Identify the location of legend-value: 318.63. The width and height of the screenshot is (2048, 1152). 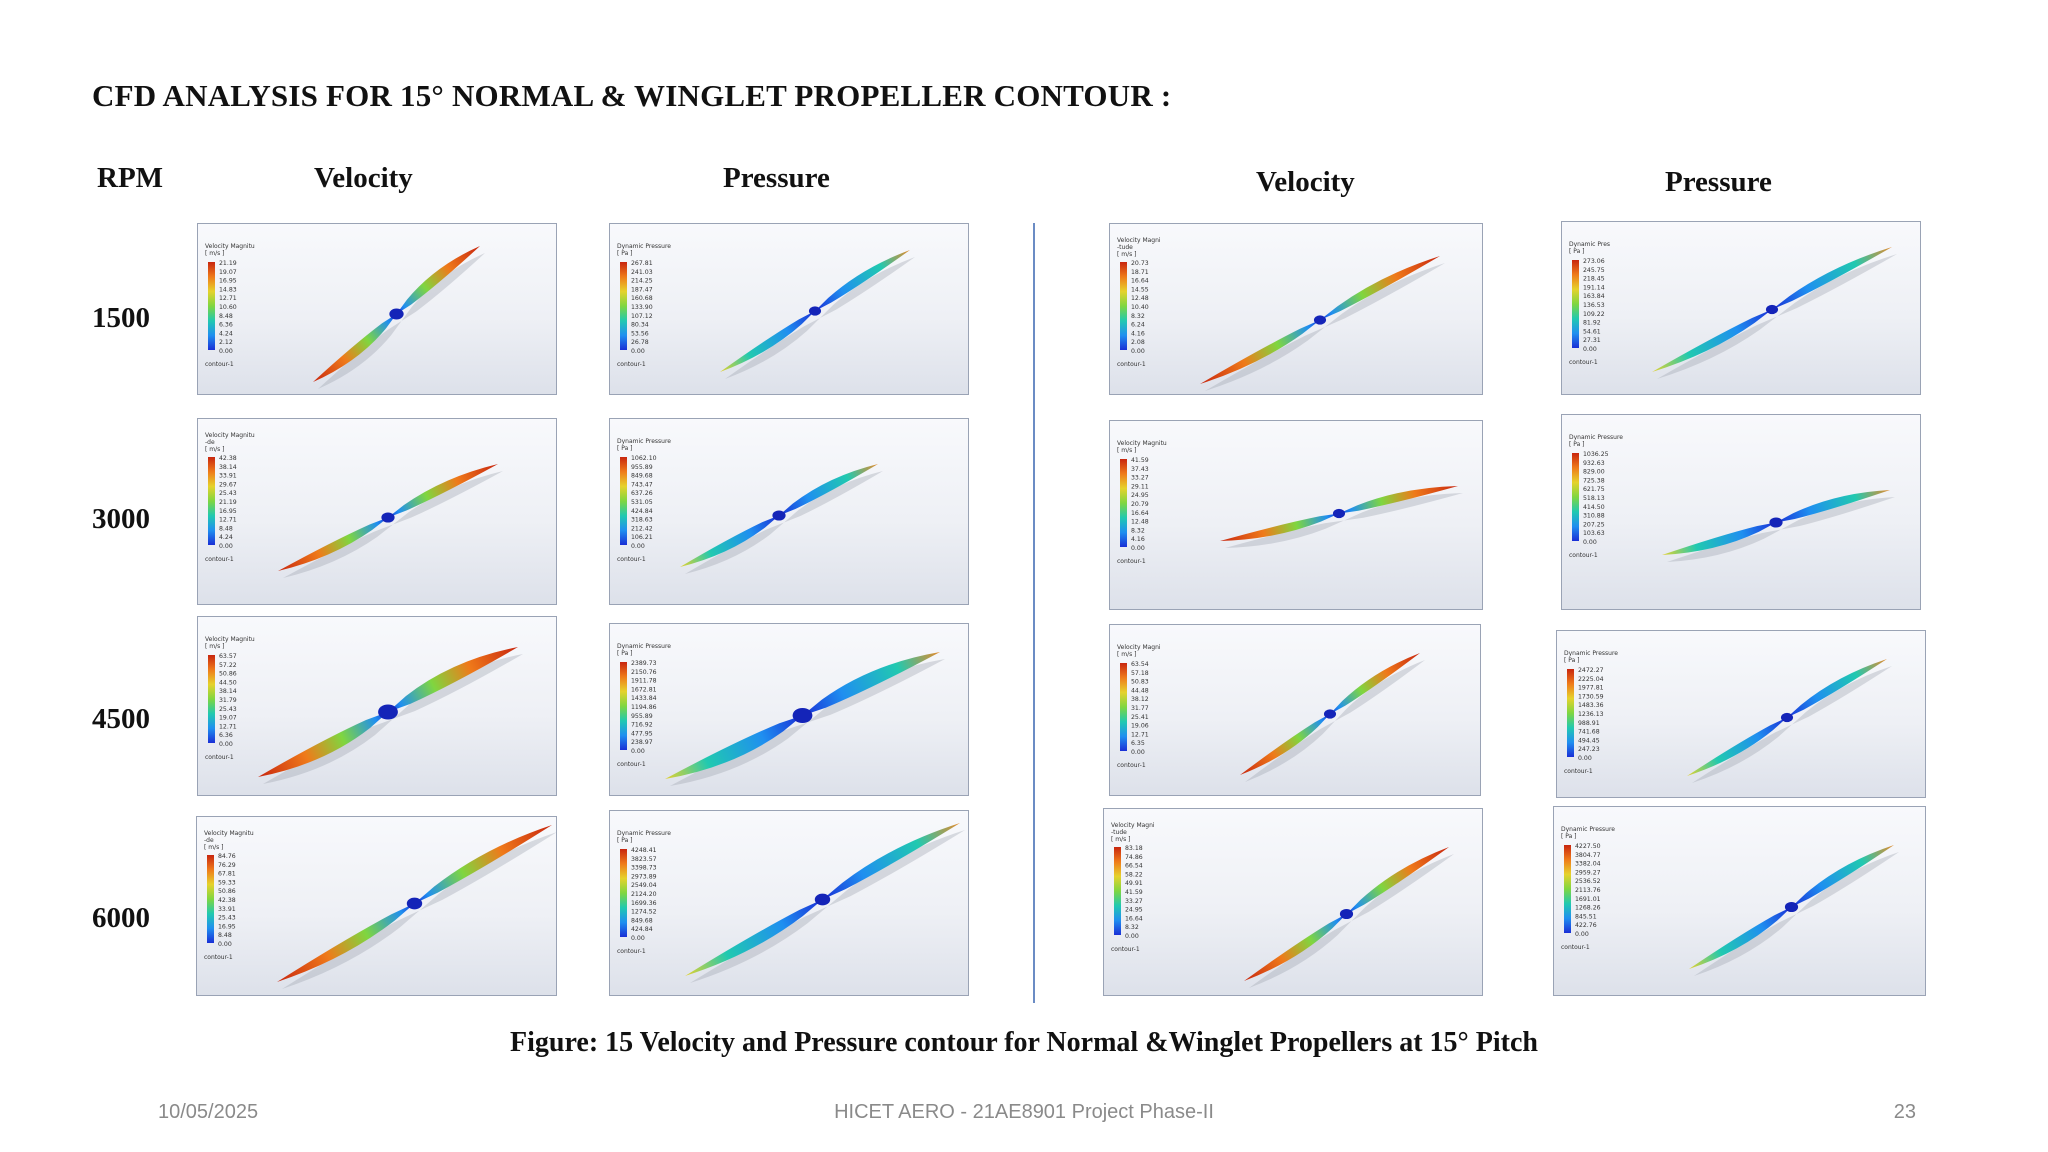
(642, 520).